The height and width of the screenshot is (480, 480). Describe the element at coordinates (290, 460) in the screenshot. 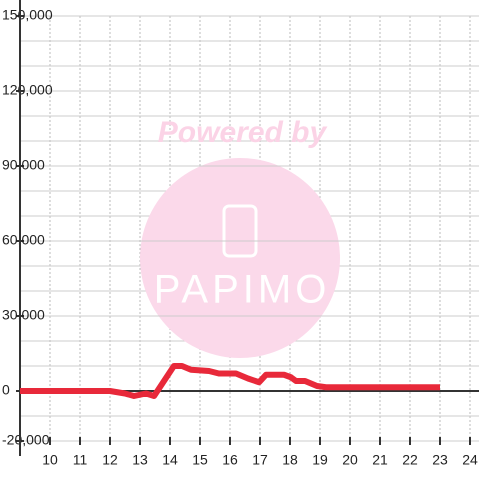

I see `x-tick-label: 18` at that location.